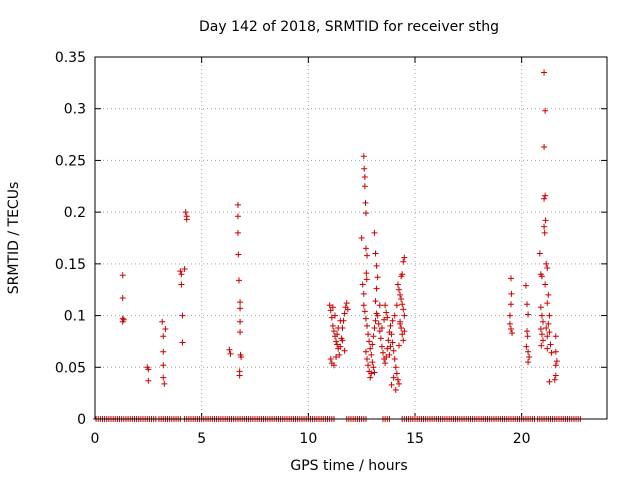  What do you see at coordinates (75, 317) in the screenshot?
I see `y-tick-label: 0.1` at bounding box center [75, 317].